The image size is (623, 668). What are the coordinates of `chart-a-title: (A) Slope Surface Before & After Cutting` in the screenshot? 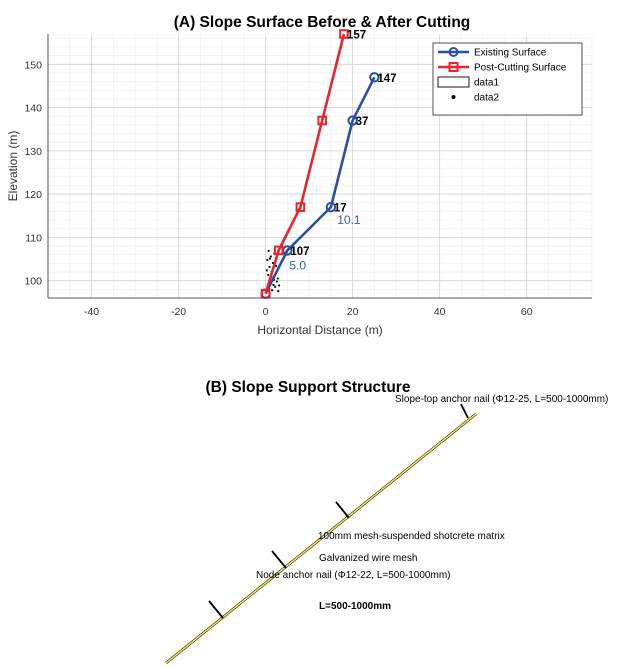 It's located at (322, 22).